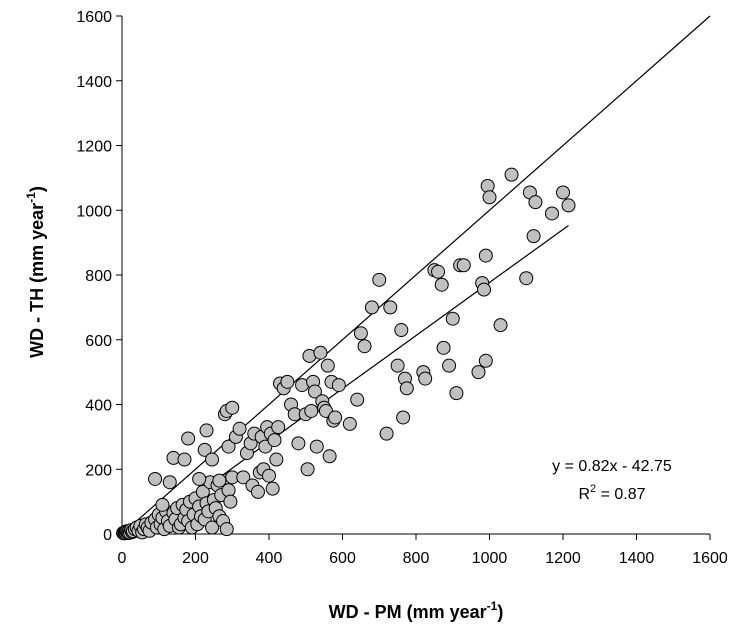 The image size is (734, 632). Describe the element at coordinates (612, 466) in the screenshot. I see `regression-equation: y = 0.82x - 42.75` at that location.